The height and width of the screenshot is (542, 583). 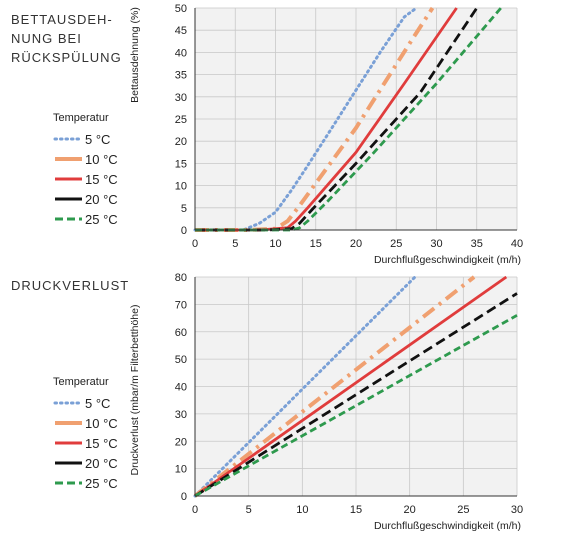 I want to click on y-tick-label: 80, so click(x=181, y=278).